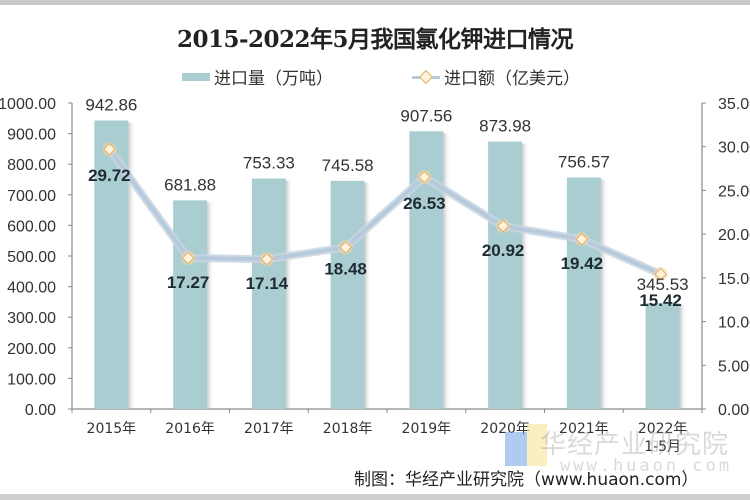 The image size is (750, 500). I want to click on legend-label-value: 进口额（亿美元）, so click(512, 79).